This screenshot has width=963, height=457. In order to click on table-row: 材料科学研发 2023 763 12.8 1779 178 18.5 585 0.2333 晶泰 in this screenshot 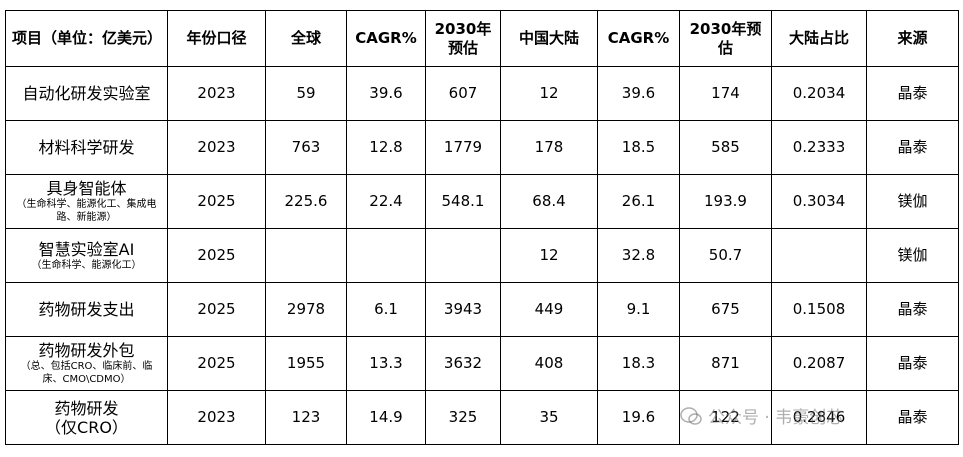, I will do `click(482, 147)`.